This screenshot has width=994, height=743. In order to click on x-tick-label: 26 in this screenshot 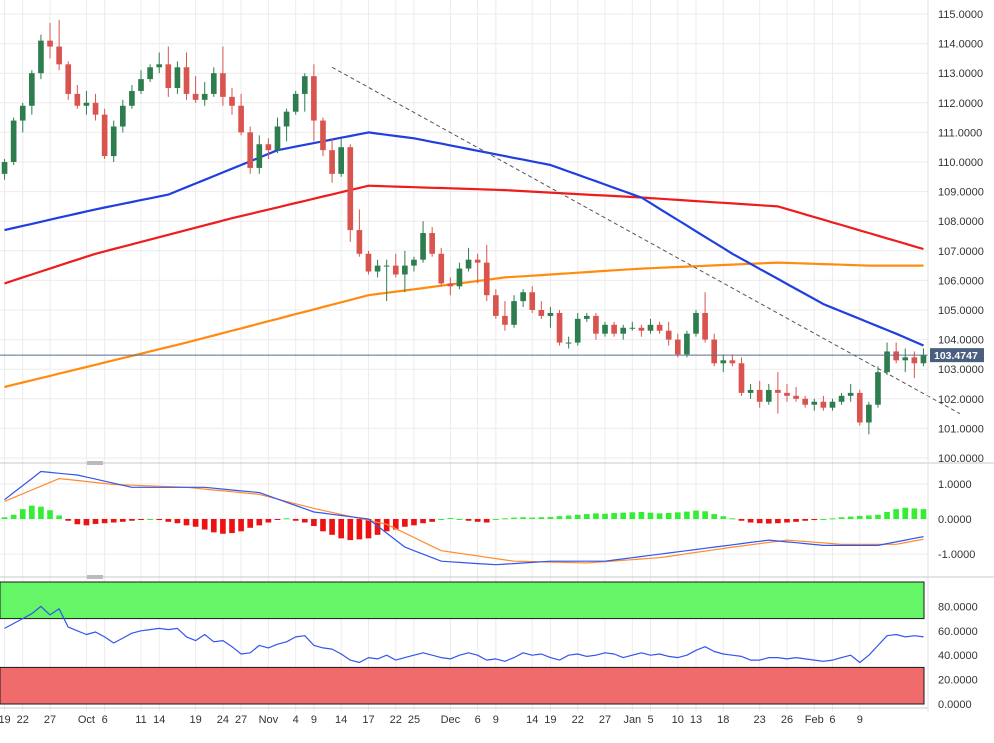, I will do `click(787, 720)`.